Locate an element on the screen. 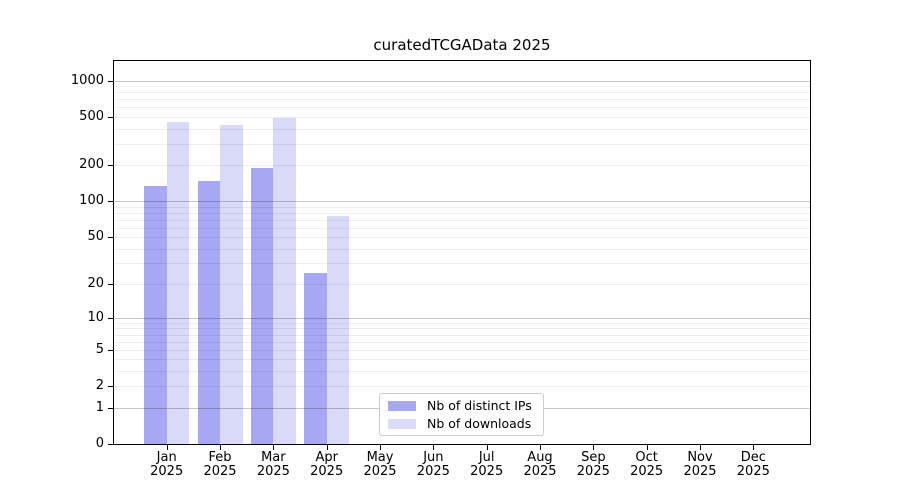 The width and height of the screenshot is (900, 500). y-tick-label: 500 is located at coordinates (91, 116).